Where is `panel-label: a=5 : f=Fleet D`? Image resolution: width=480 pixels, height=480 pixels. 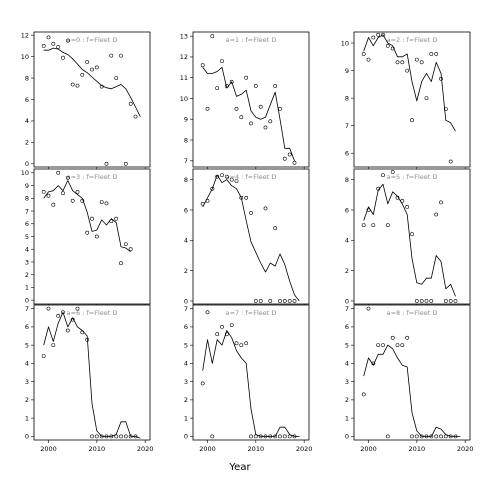
panel-label: a=5 : f=Fleet D is located at coordinates (412, 177).